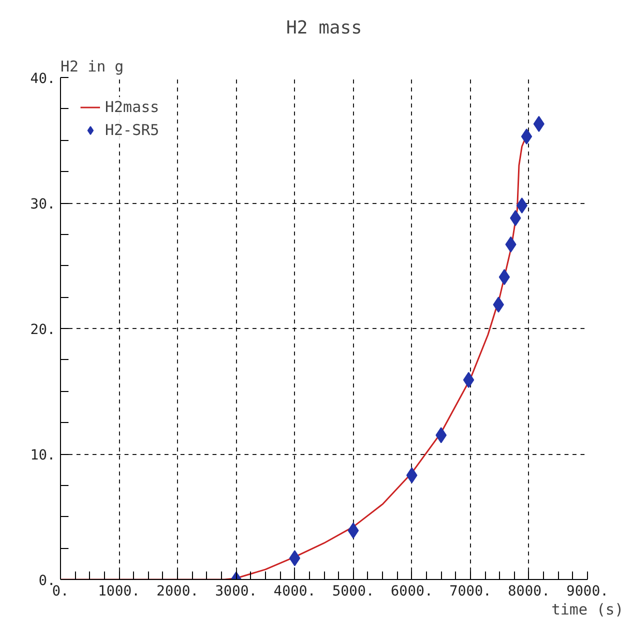 The image size is (627, 621). I want to click on y-tick-label: 40., so click(43, 79).